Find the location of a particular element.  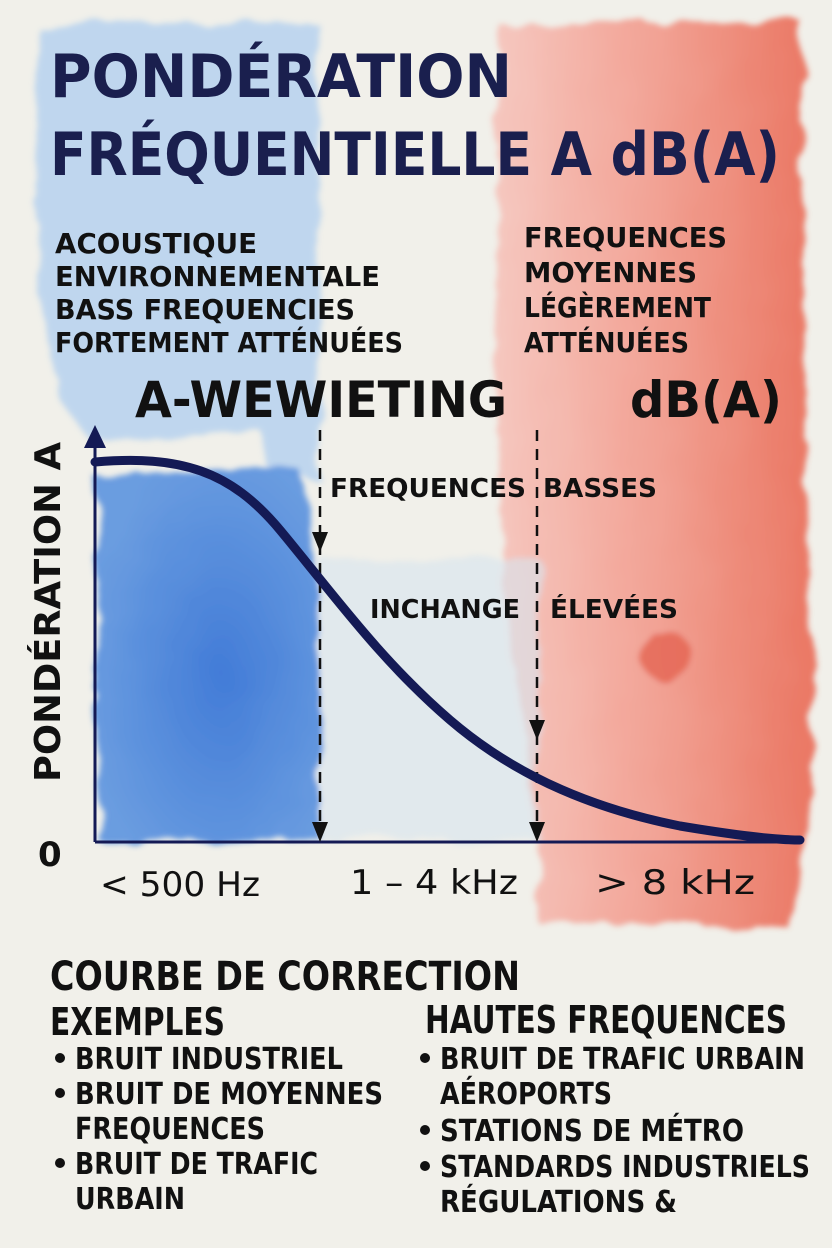

annotation-basses: BASSES is located at coordinates (600, 489).